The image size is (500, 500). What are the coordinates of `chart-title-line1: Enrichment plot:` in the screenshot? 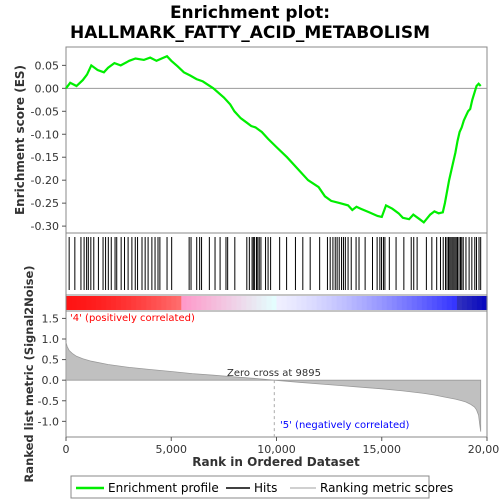 It's located at (250, 13).